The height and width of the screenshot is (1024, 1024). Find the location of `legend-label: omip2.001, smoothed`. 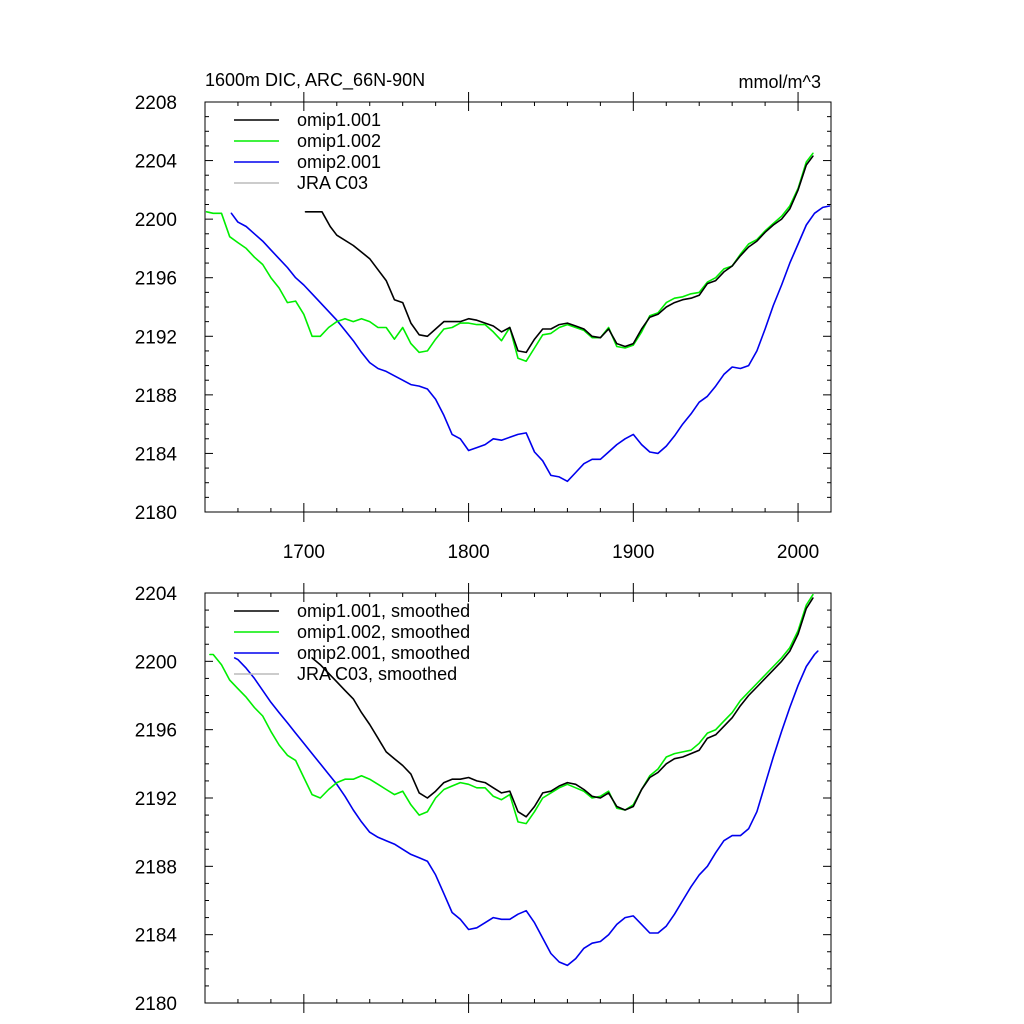

legend-label: omip2.001, smoothed is located at coordinates (383, 653).